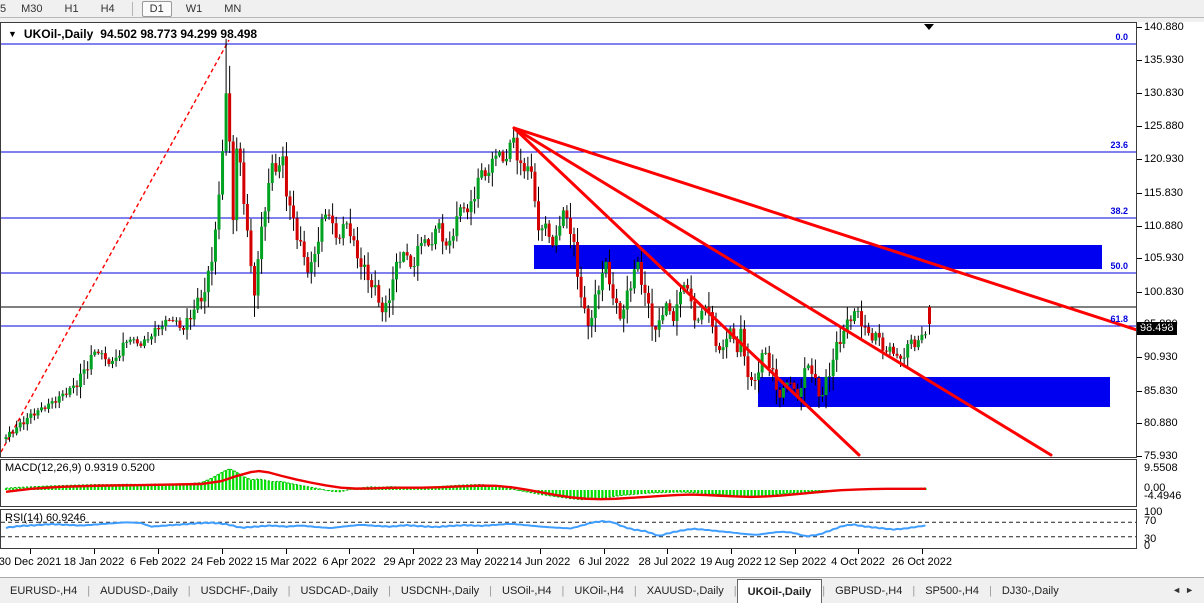 This screenshot has height=603, width=1204. Describe the element at coordinates (31, 562) in the screenshot. I see `date-tick-label: 30 Dec 2021` at that location.